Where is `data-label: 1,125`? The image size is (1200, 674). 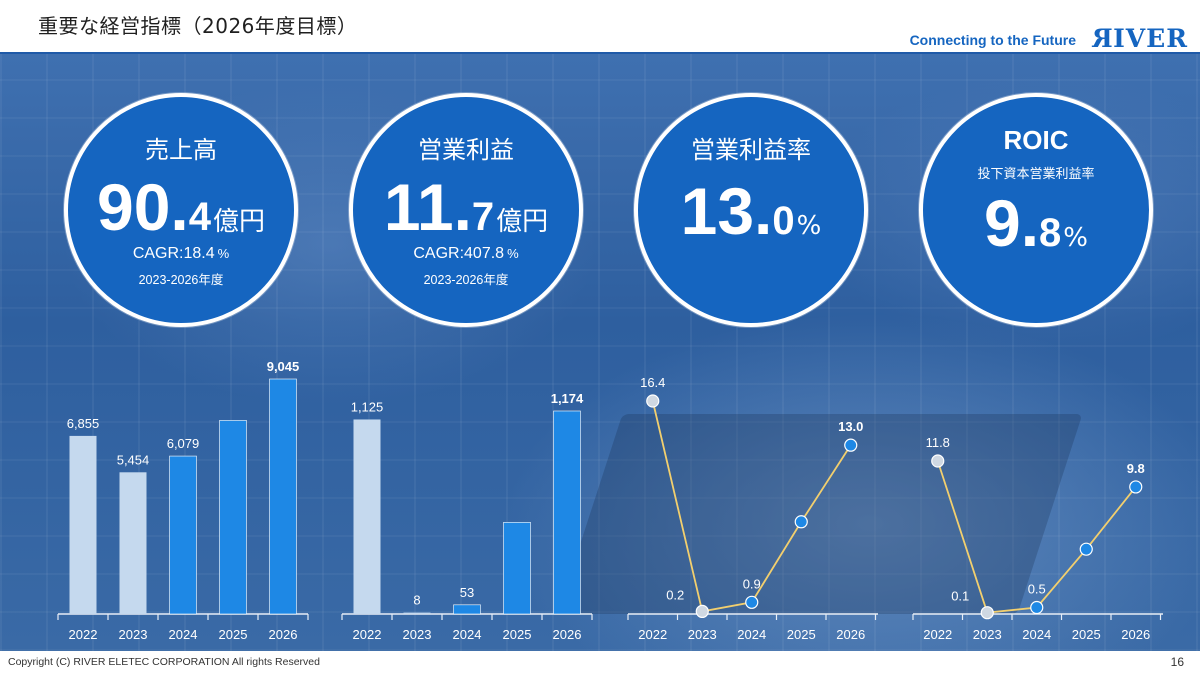
data-label: 1,125 is located at coordinates (367, 406).